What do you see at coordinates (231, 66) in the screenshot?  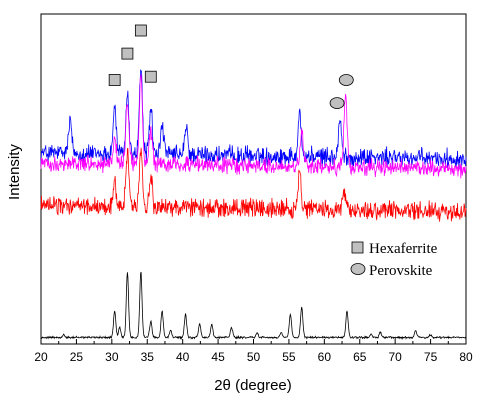 I see `peak-annotations` at bounding box center [231, 66].